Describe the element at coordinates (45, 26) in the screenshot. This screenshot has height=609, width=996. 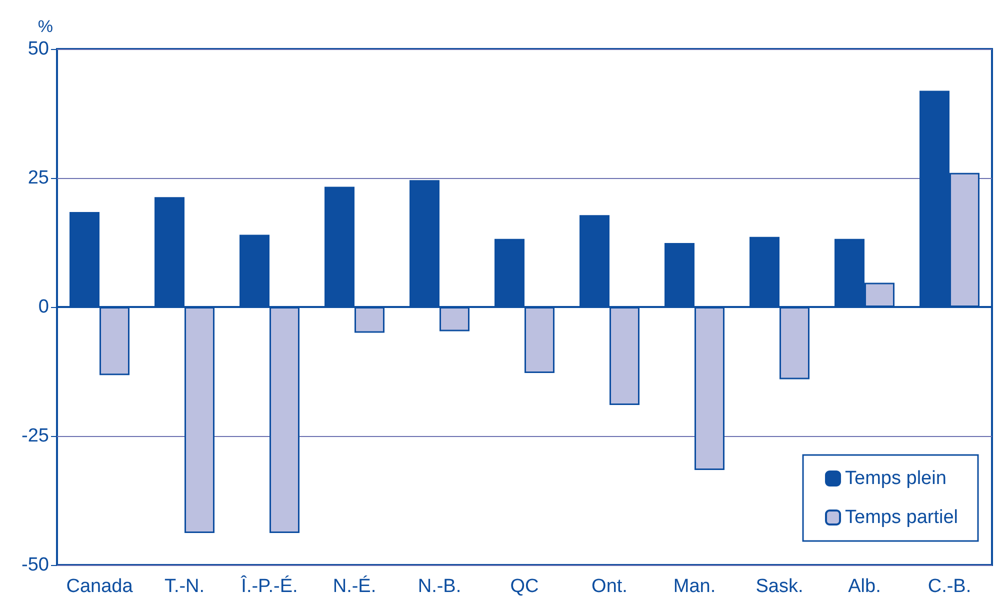
I see `y-axis-title: %` at that location.